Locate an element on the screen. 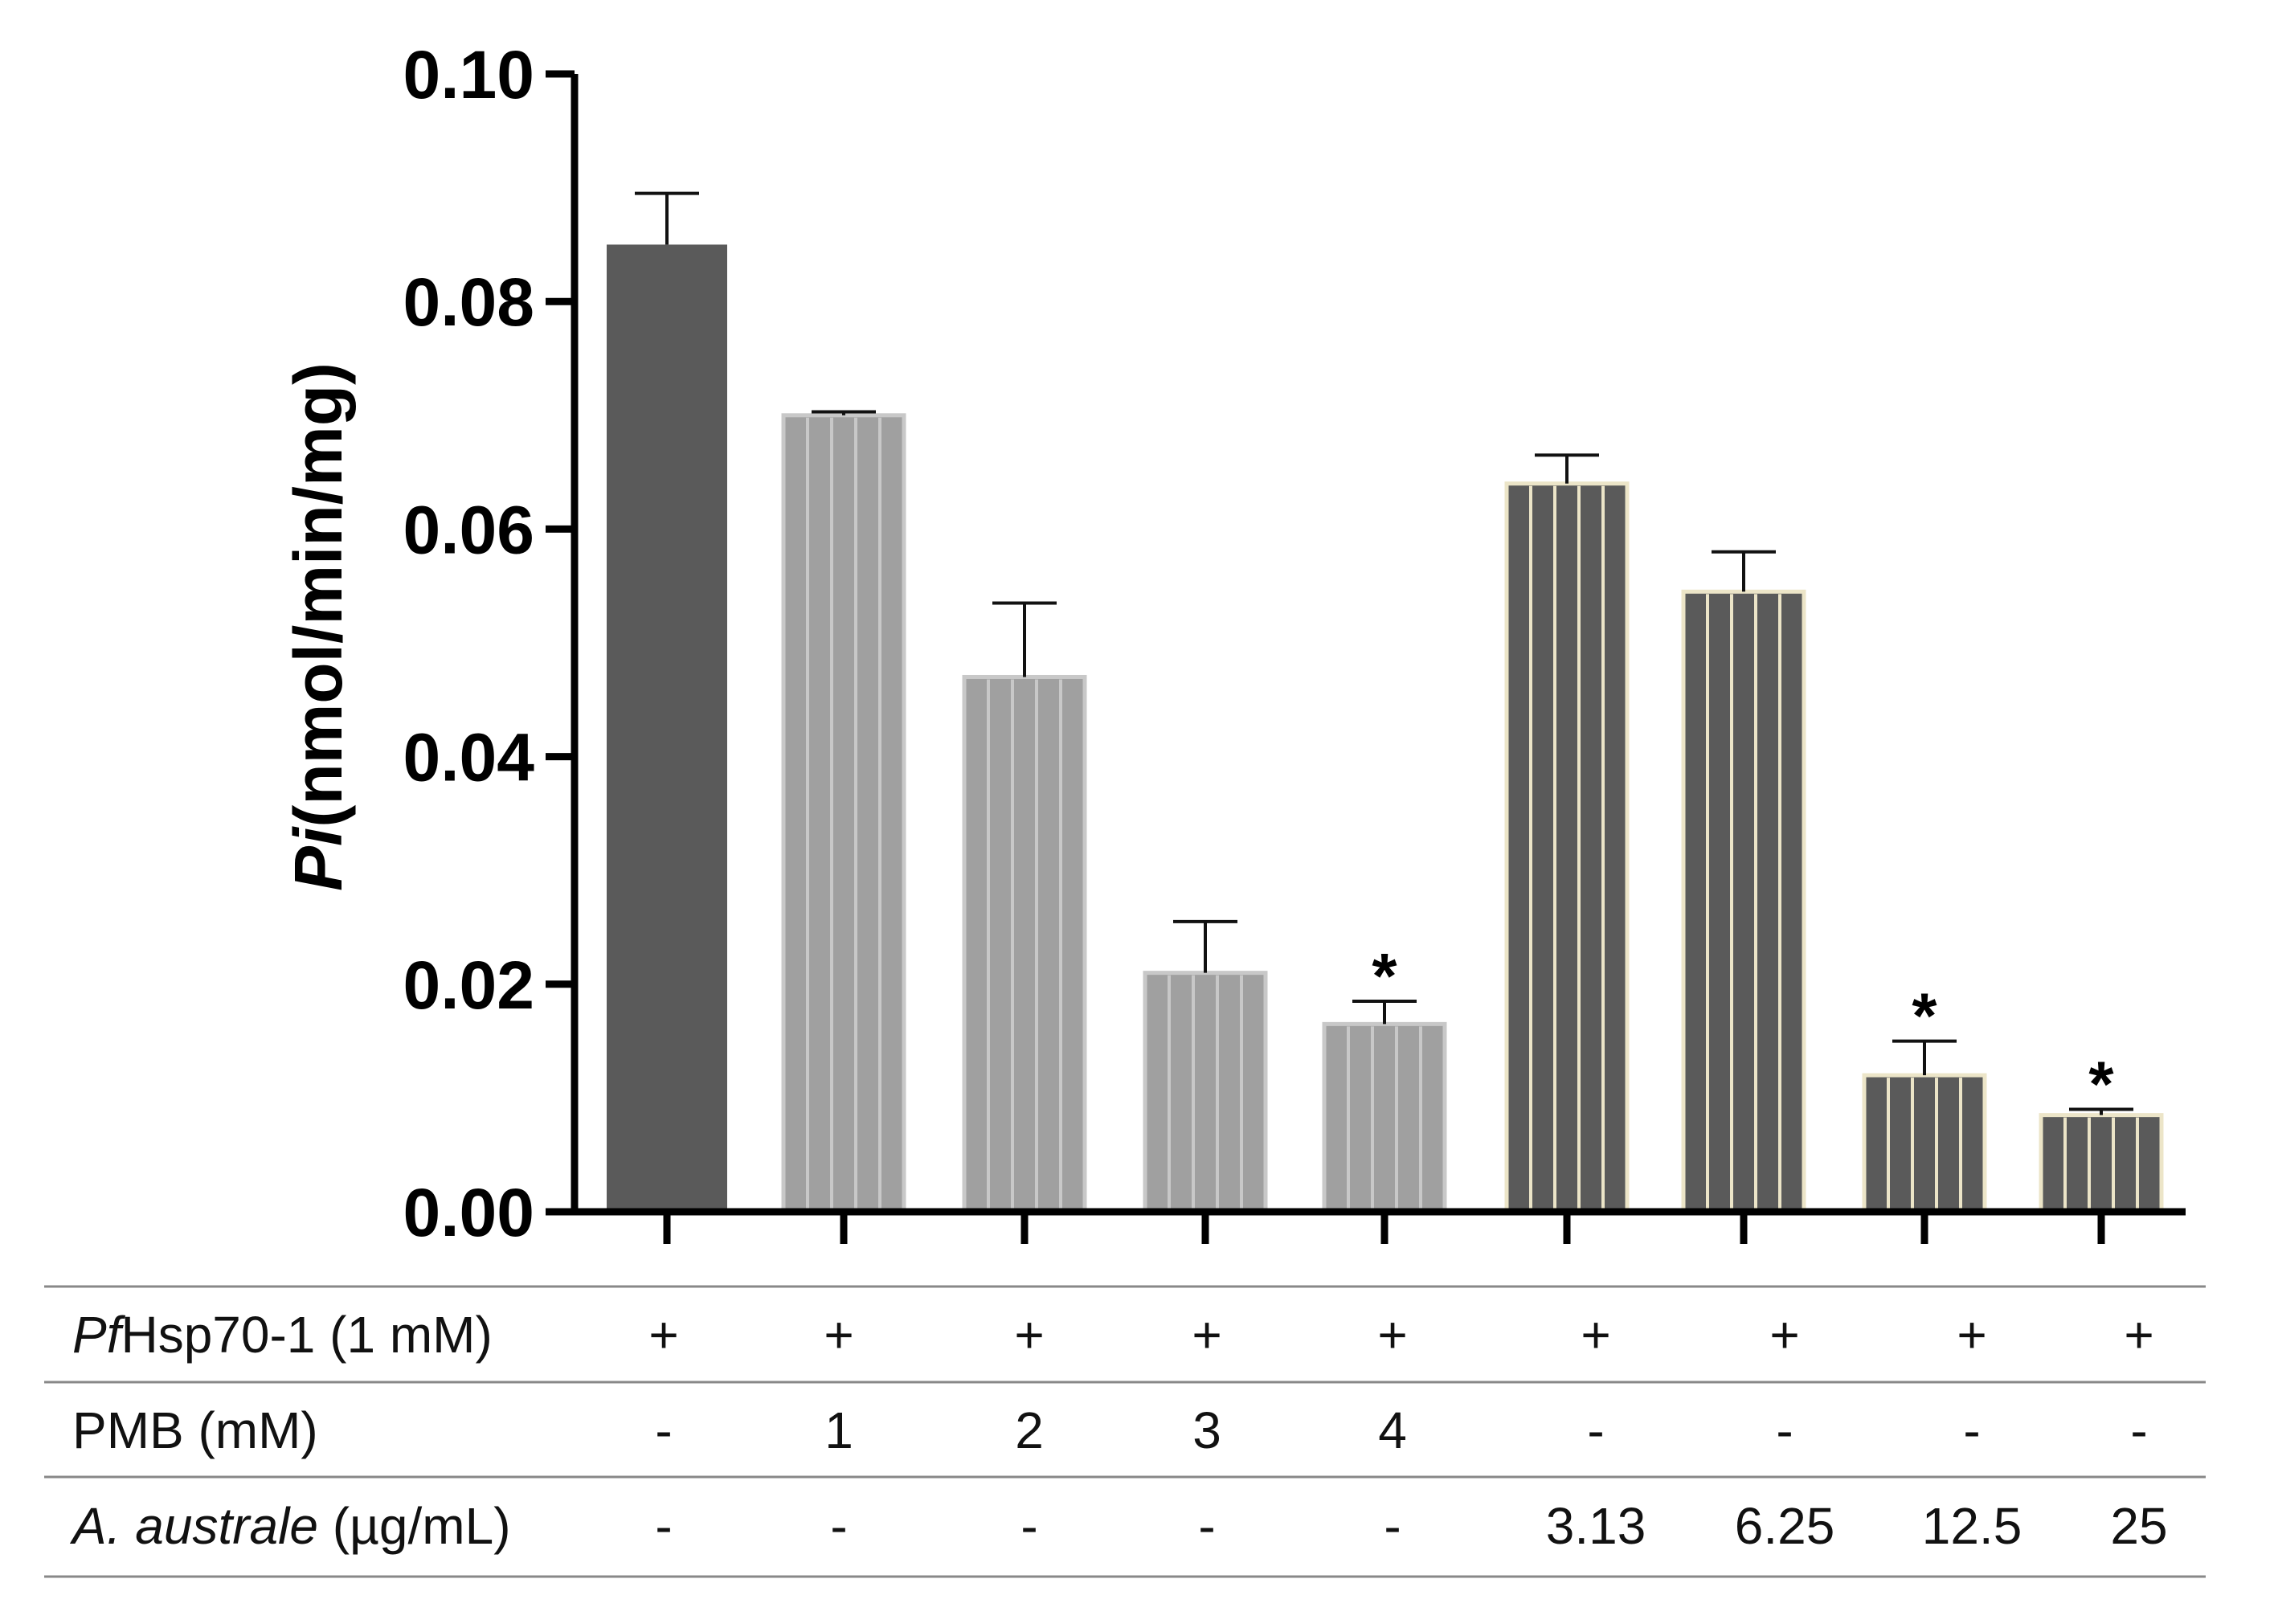  table-row-label: PMB (mM) is located at coordinates (195, 1430).